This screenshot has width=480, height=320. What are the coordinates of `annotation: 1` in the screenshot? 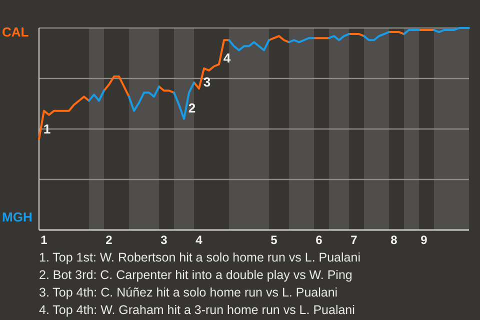 It's located at (47, 128).